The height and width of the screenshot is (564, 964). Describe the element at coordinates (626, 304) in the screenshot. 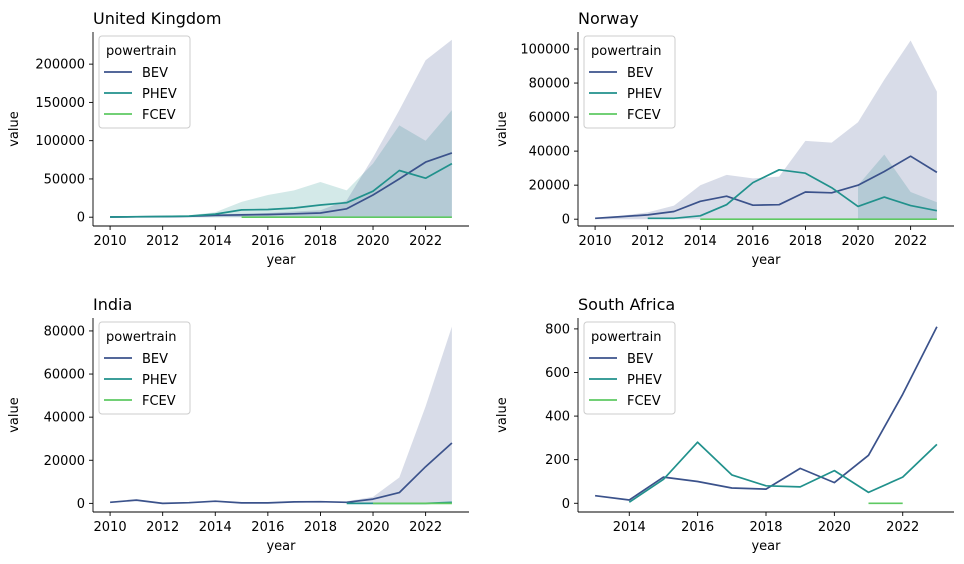

I see `chart-title: South Africa` at that location.